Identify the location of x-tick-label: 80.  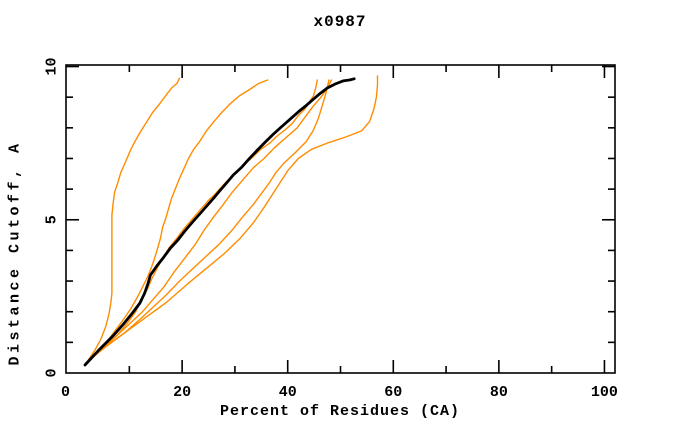
(499, 392).